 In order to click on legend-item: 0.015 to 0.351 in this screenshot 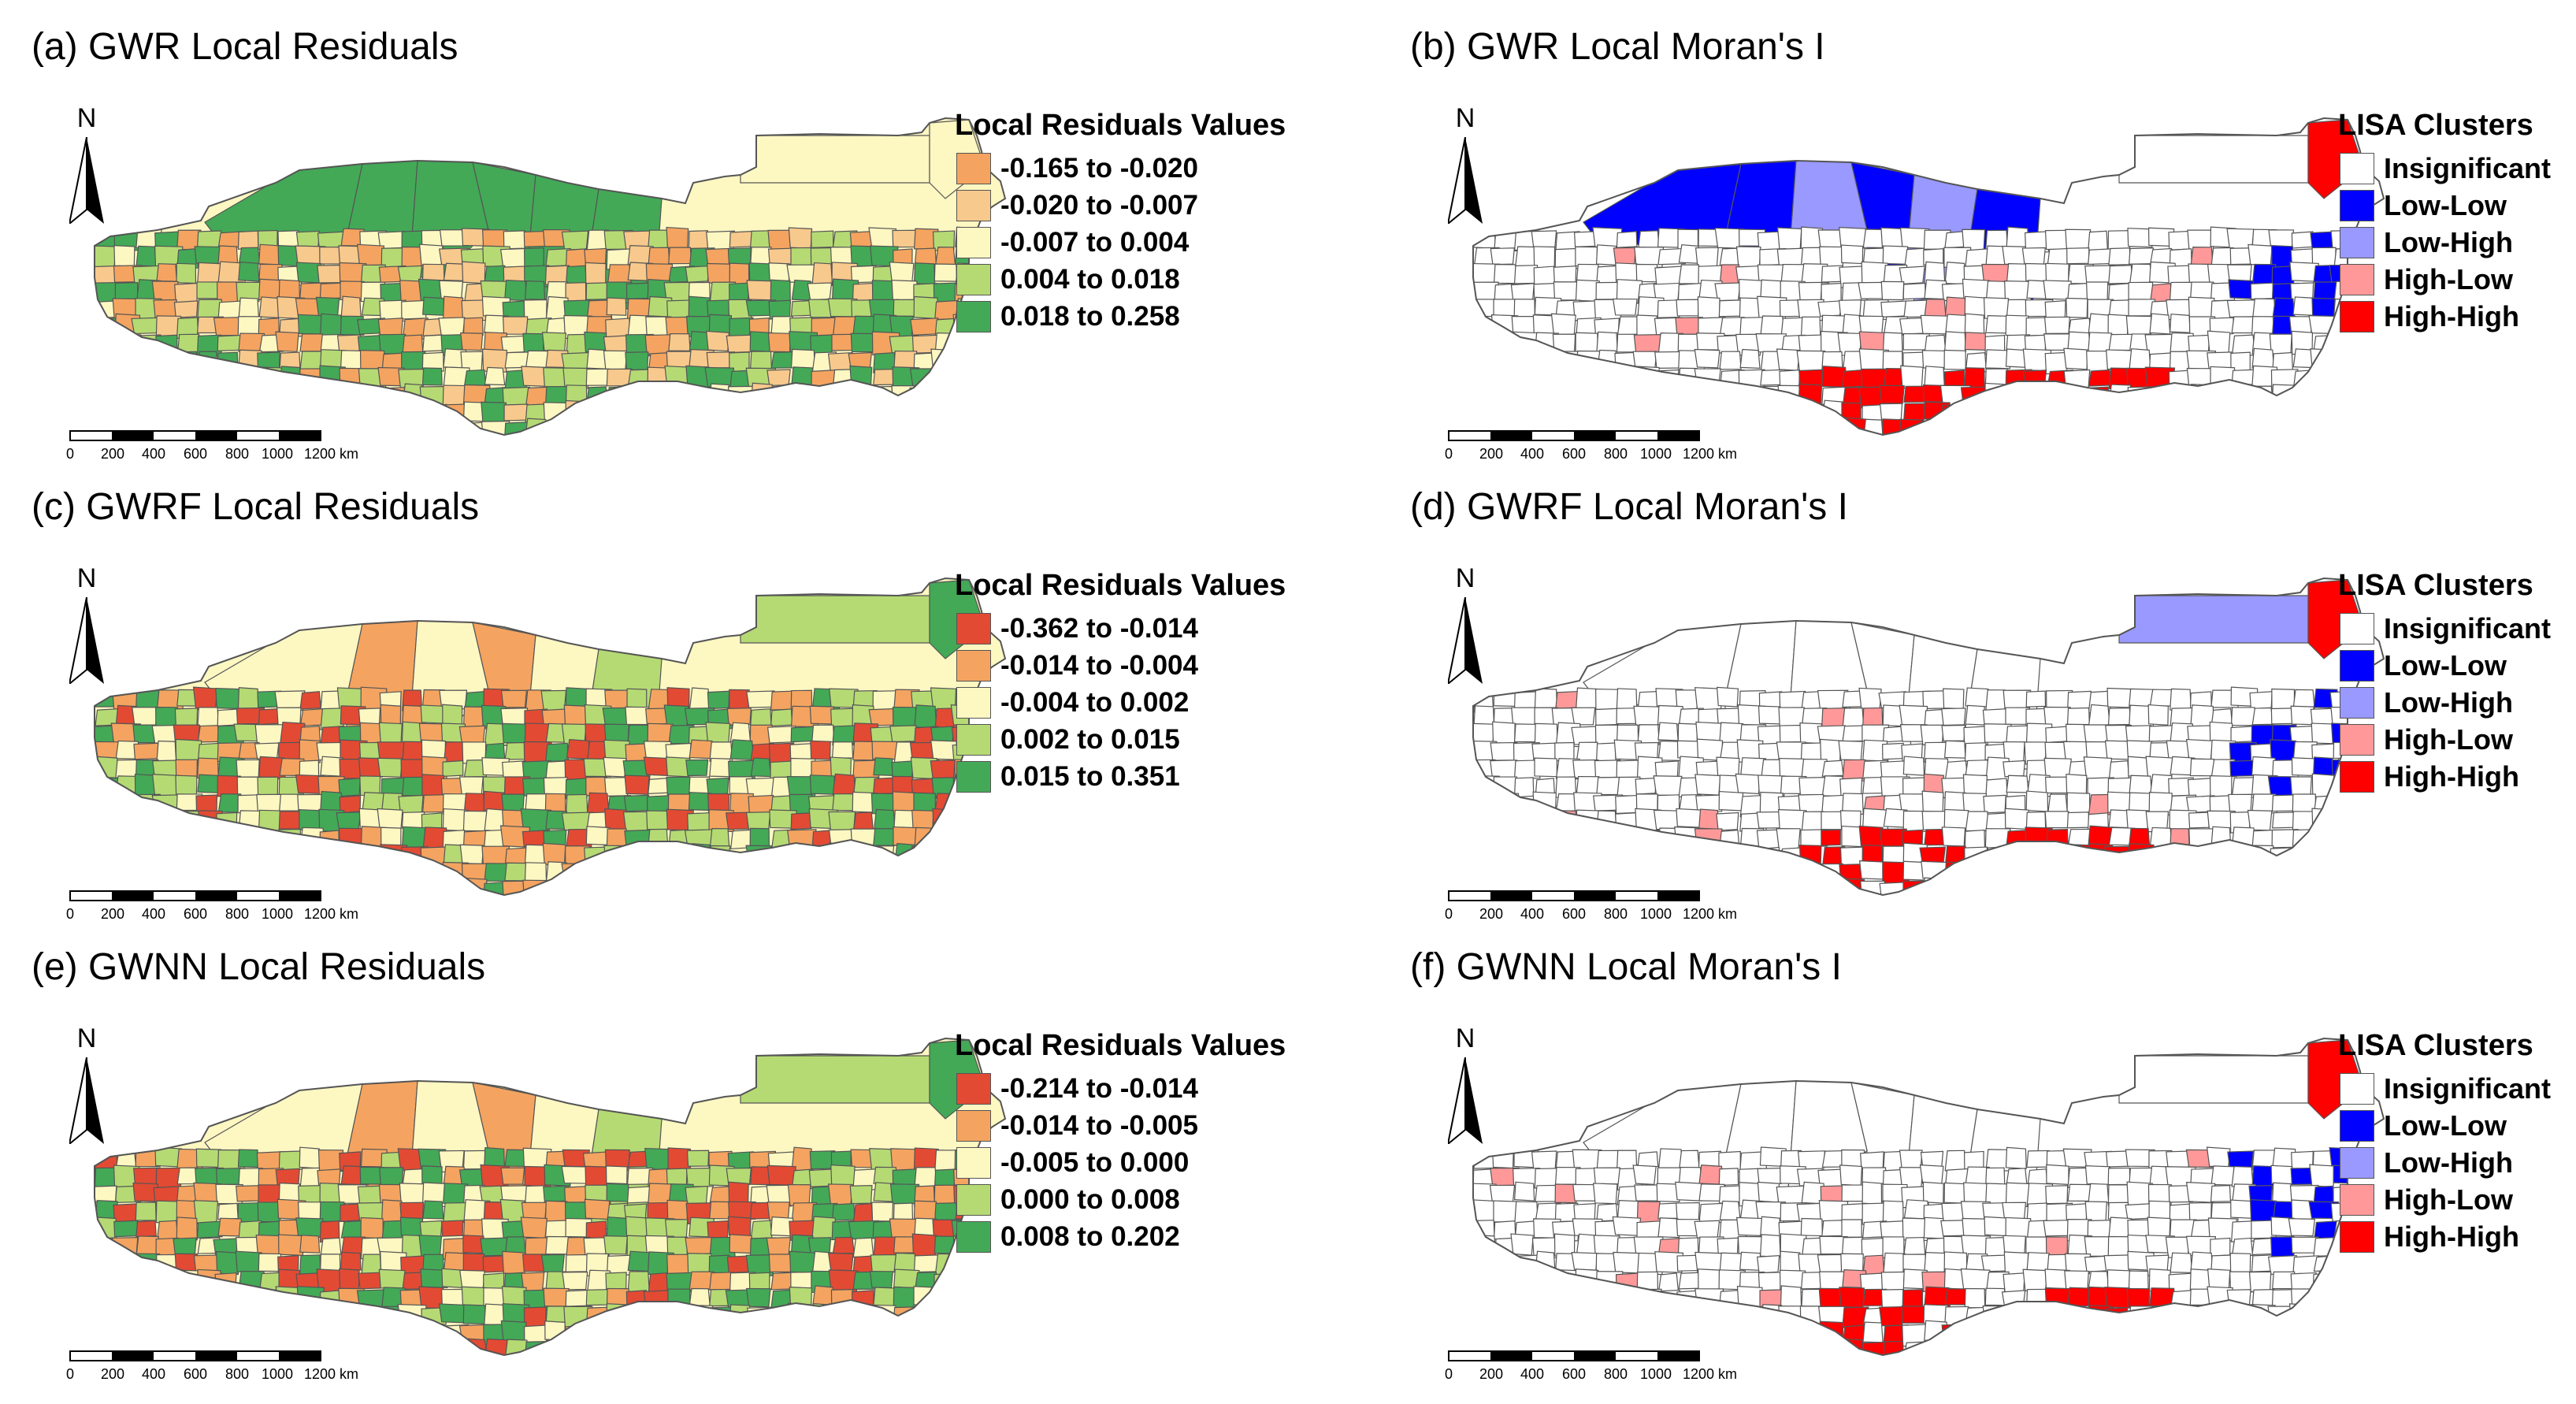, I will do `click(1136, 773)`.